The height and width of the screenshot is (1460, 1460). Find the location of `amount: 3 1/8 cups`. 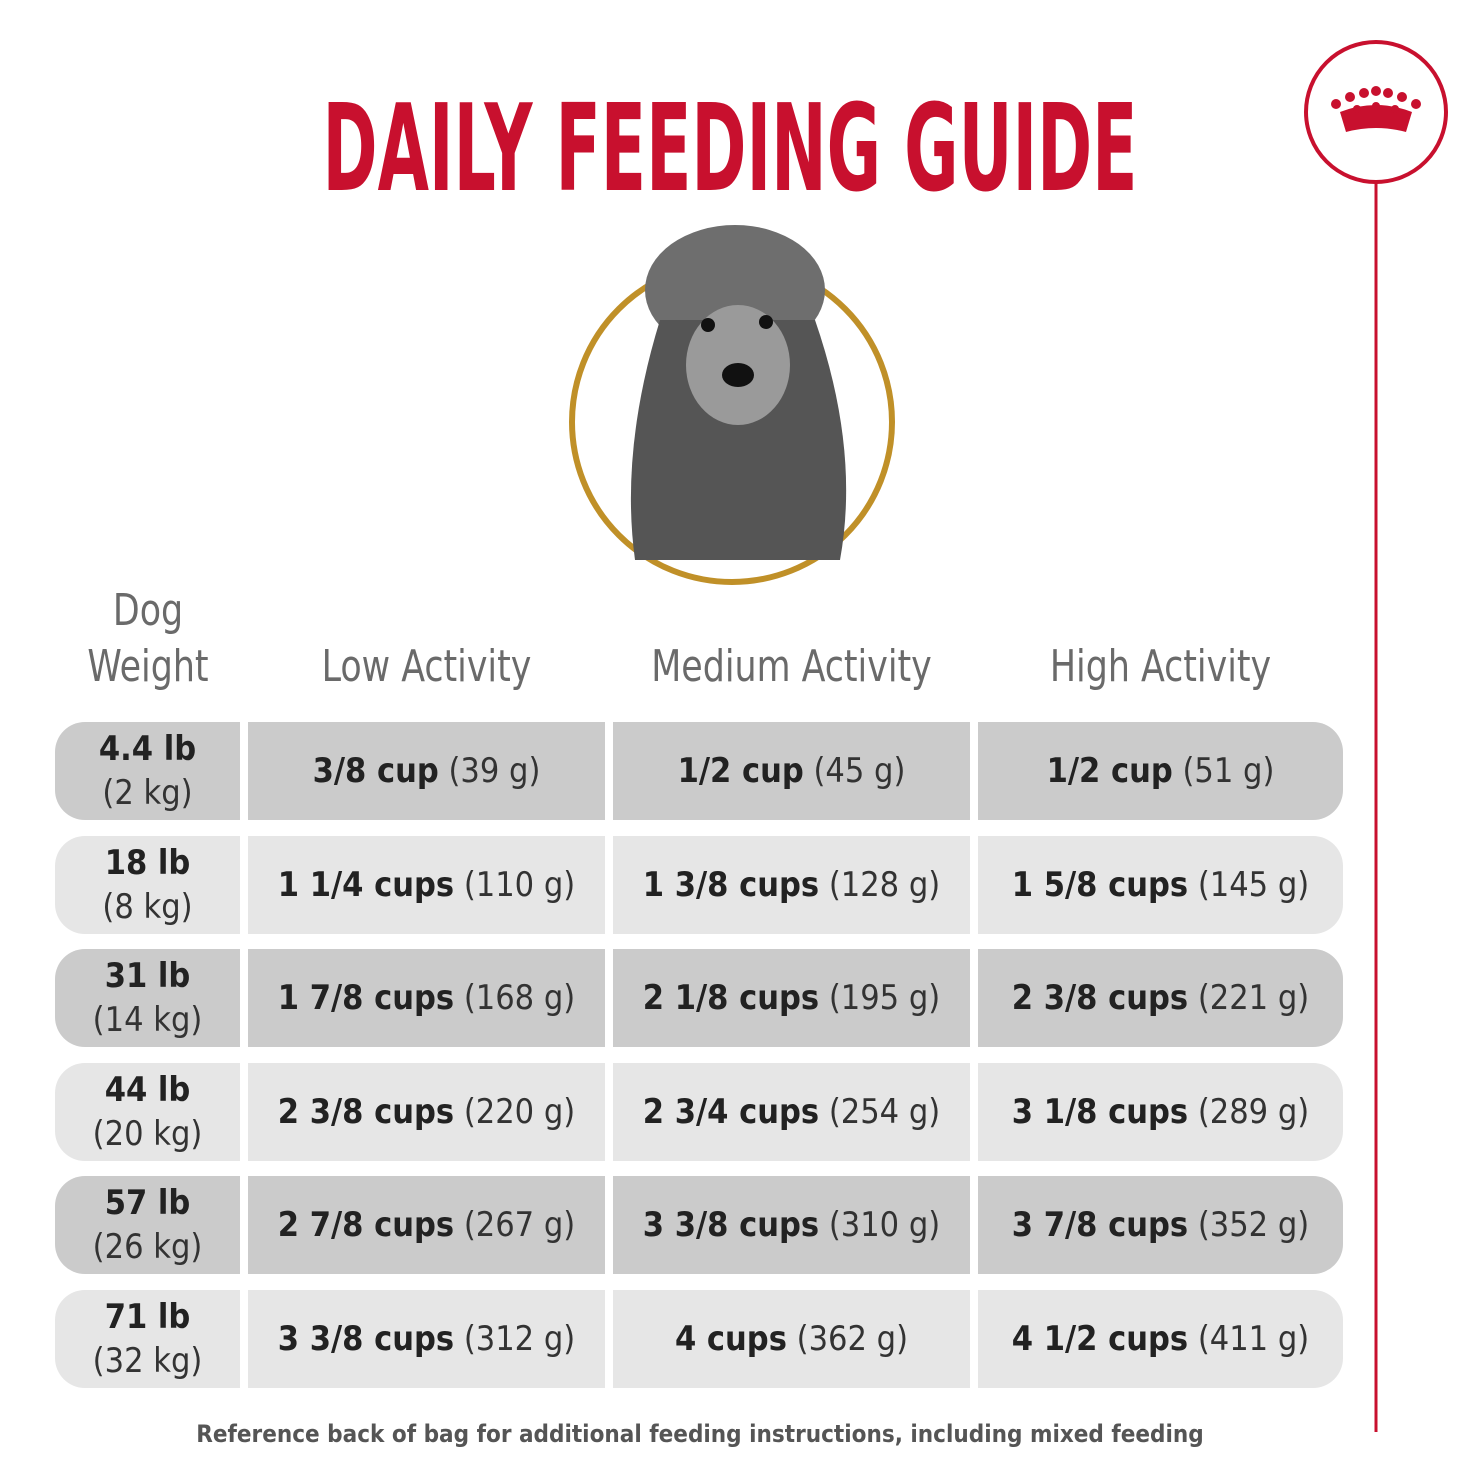

amount: 3 1/8 cups is located at coordinates (1100, 1111).